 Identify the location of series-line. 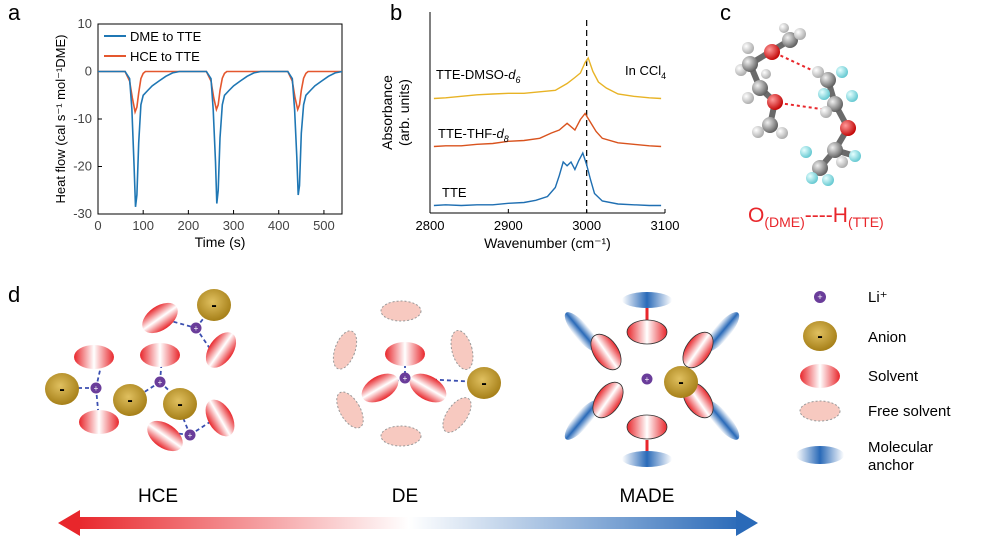
(220, 92).